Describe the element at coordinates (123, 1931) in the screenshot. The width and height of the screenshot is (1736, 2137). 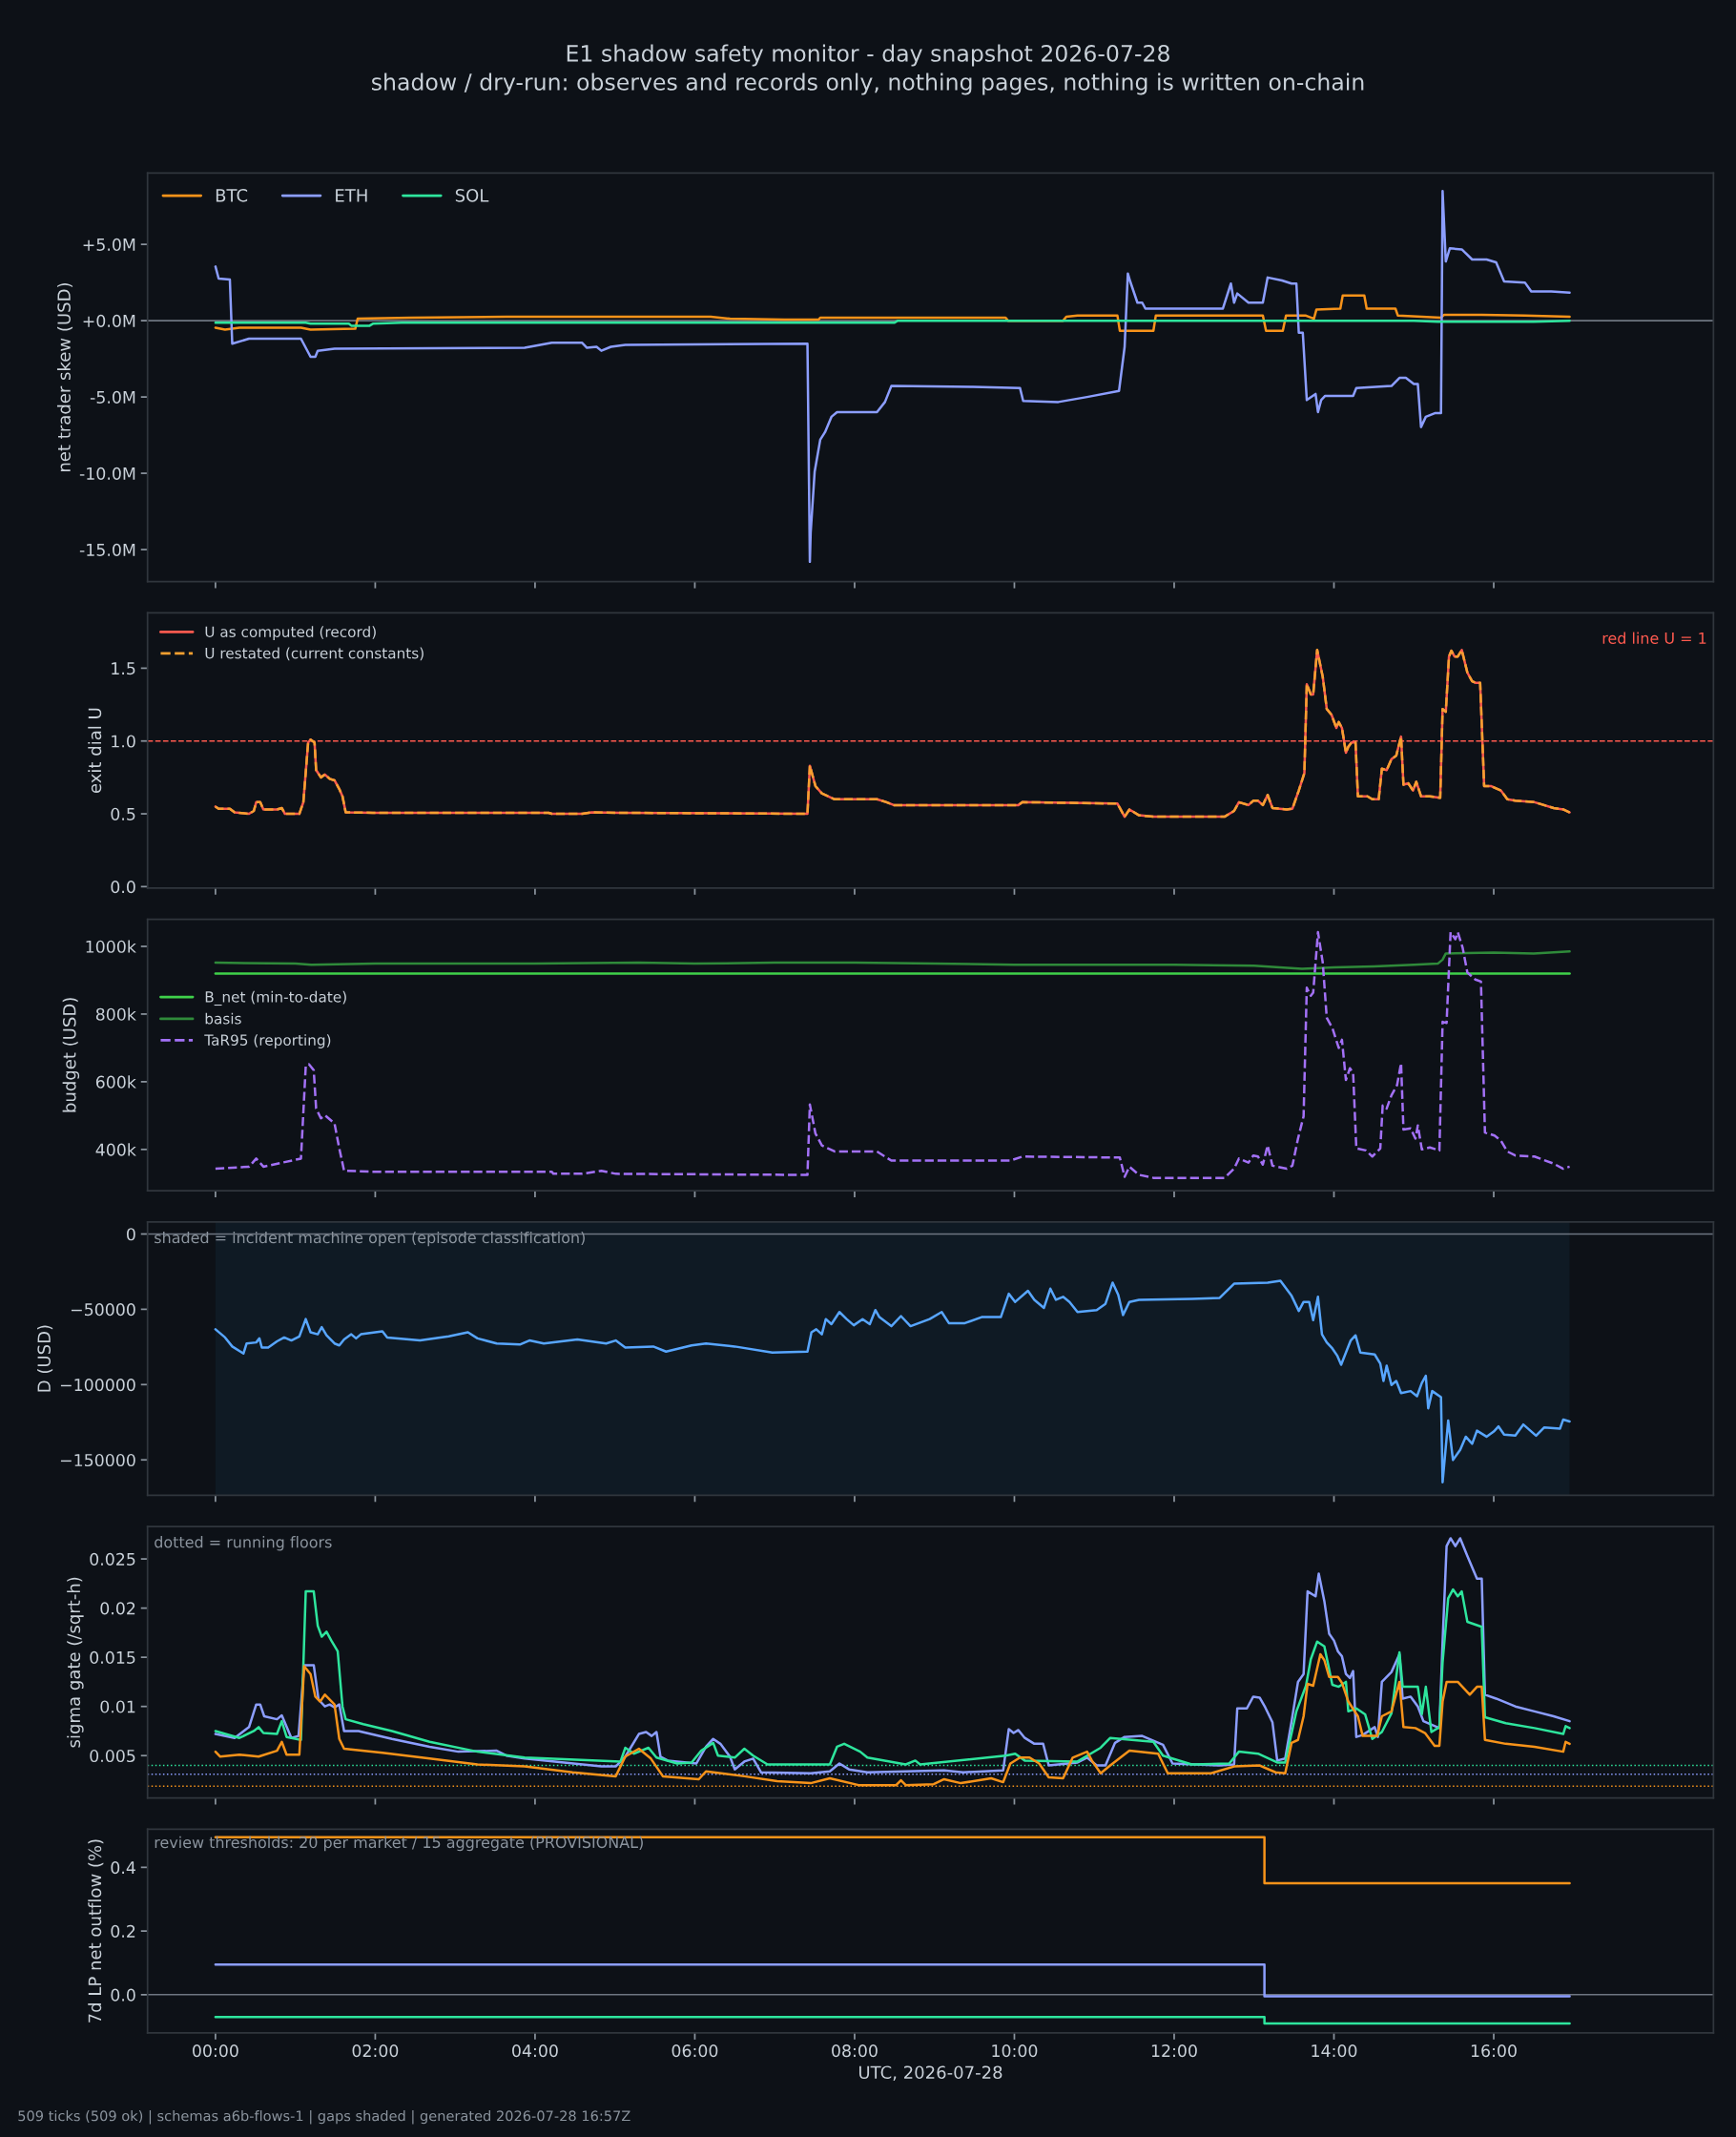
I see `y-tick-label: 0.2` at that location.